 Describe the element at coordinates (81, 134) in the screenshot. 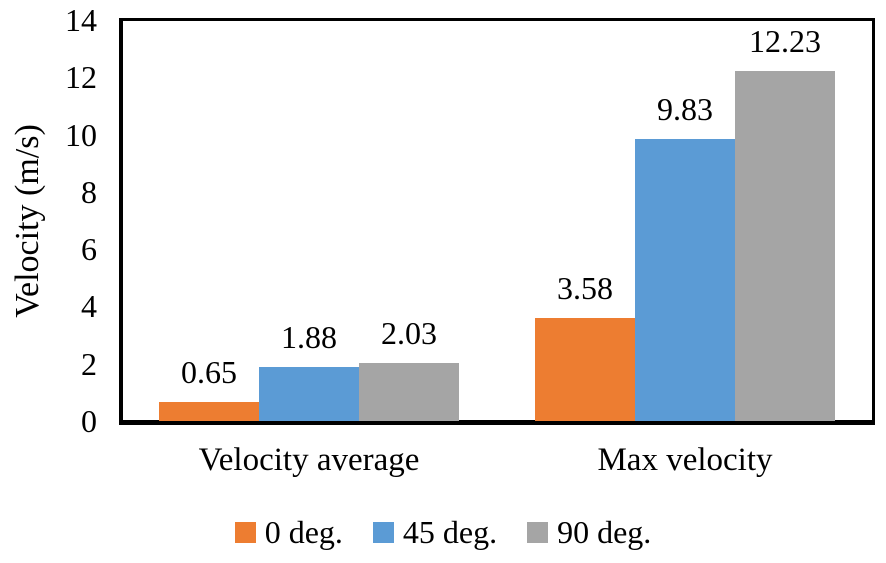

I see `y-tick-label: 10` at that location.